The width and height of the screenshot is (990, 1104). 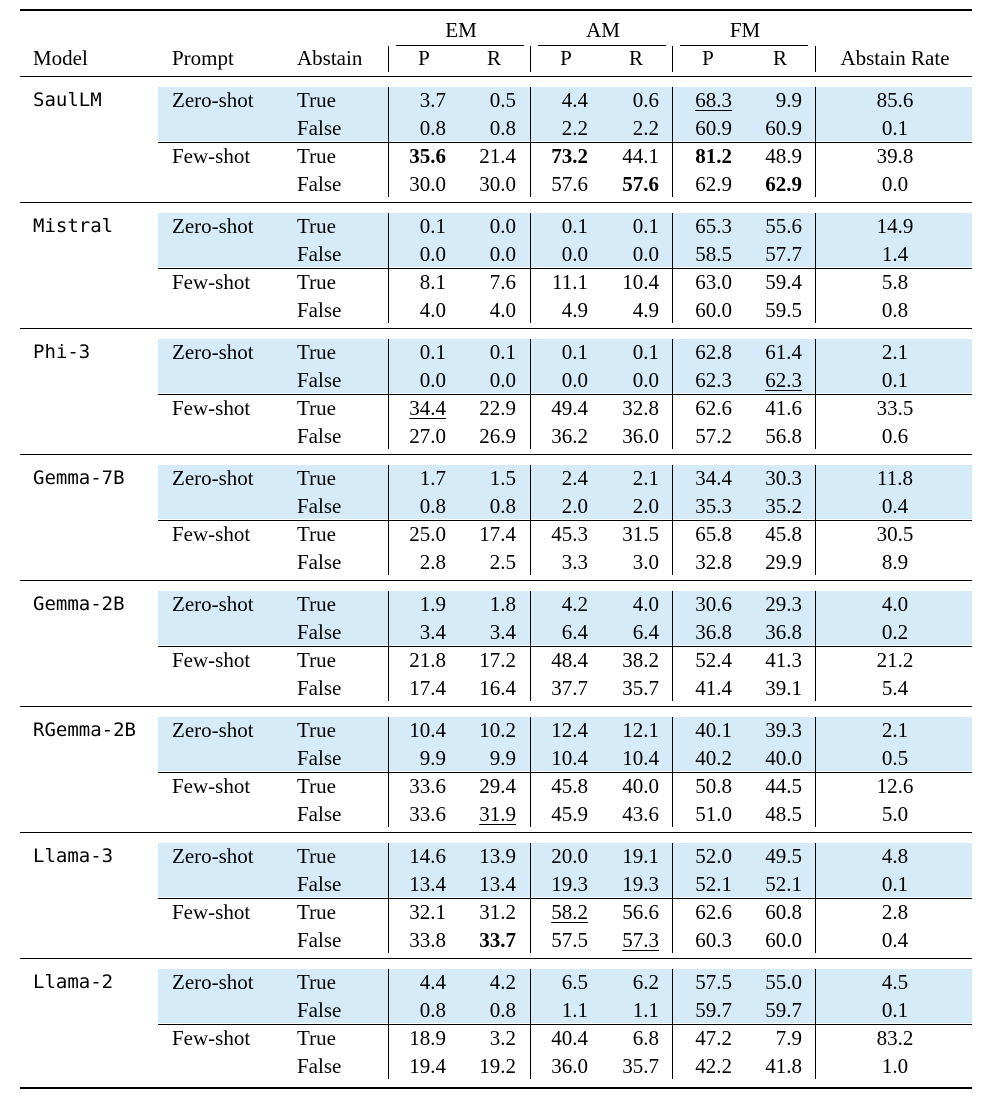 I want to click on cell-em-r: 22.9, so click(x=497, y=408).